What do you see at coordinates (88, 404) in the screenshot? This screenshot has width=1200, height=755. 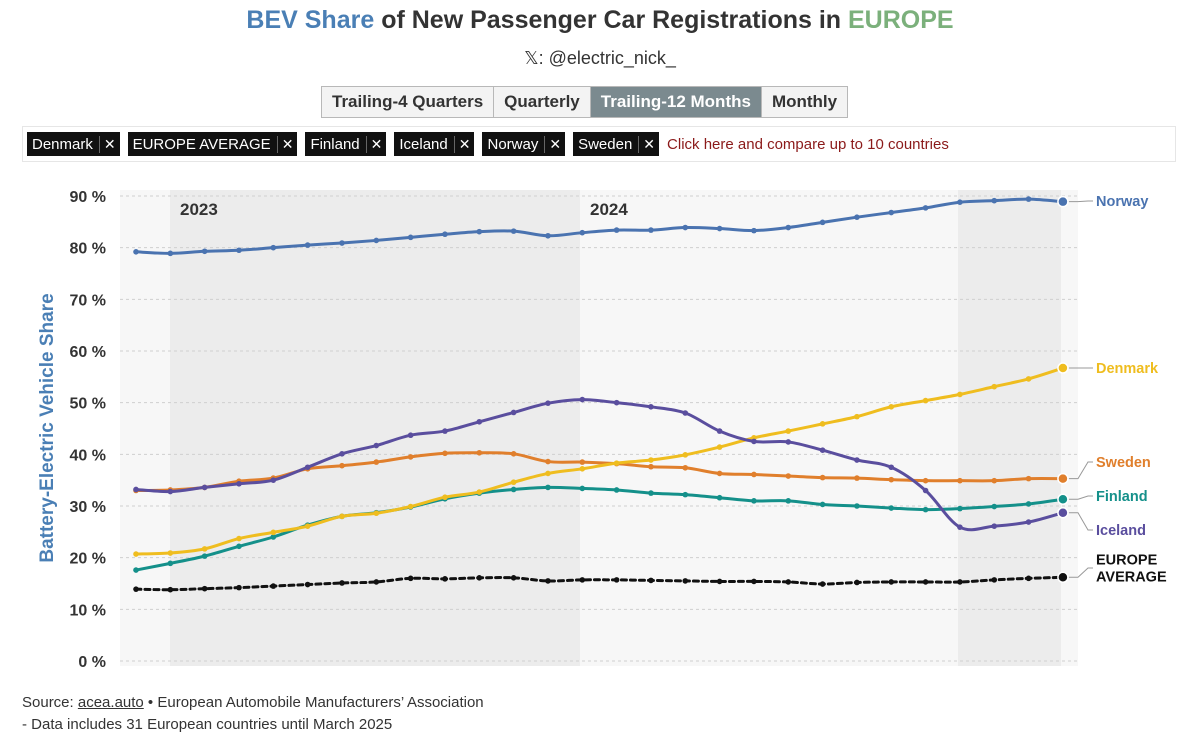 I see `y-tick-label: 50 %` at bounding box center [88, 404].